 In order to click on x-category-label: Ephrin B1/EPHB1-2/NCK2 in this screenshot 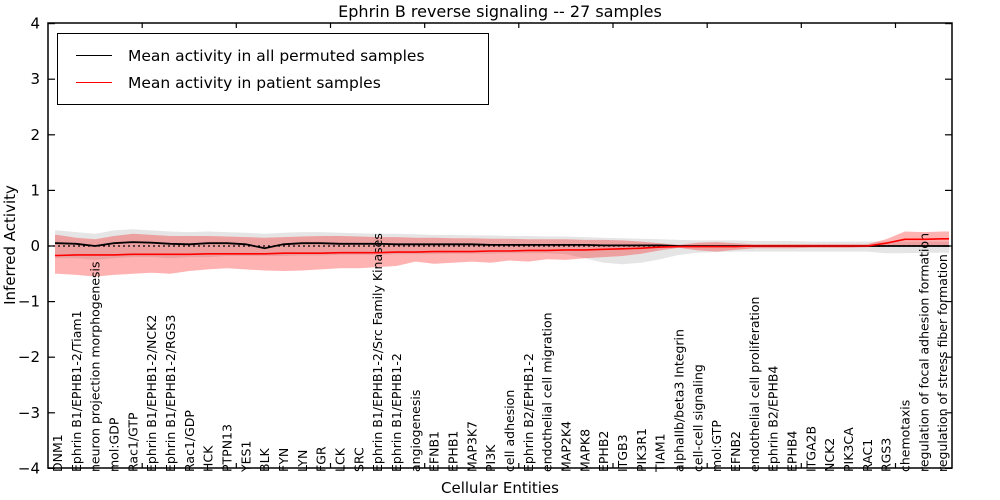, I will do `click(151, 393)`.